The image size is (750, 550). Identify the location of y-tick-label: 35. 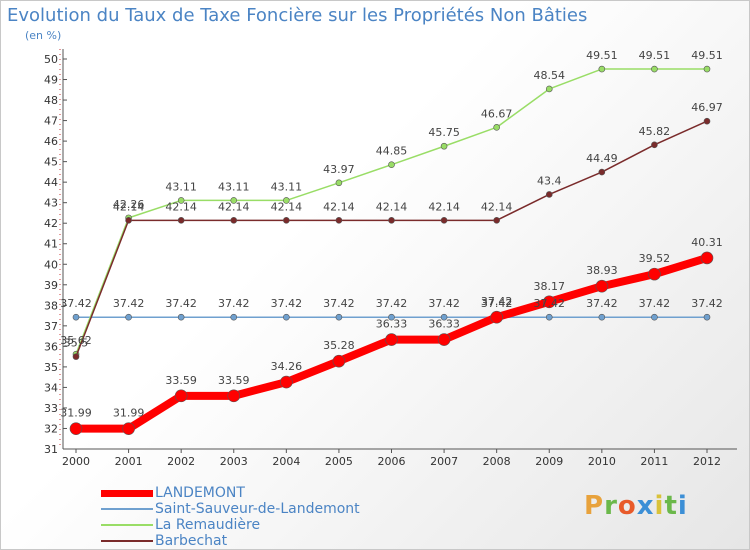
(51, 367).